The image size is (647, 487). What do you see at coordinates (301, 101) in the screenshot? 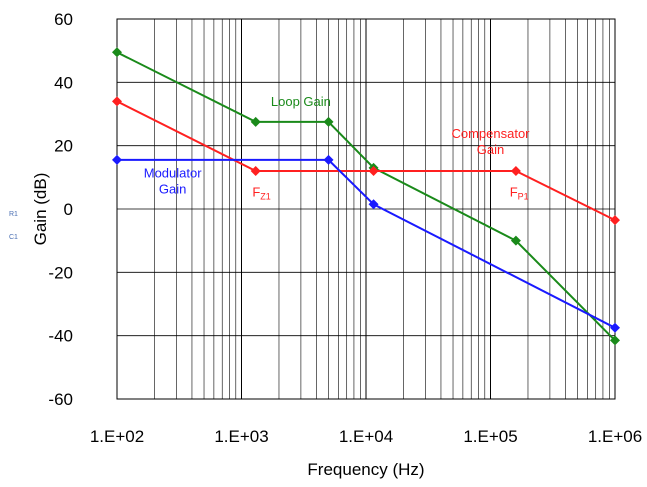
I see `annotation-loop: Loop Gain` at bounding box center [301, 101].